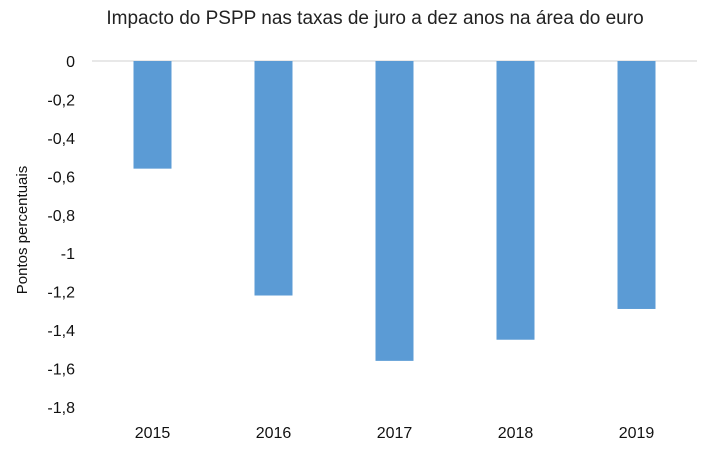 The width and height of the screenshot is (719, 472). I want to click on bar-2019, so click(636, 185).